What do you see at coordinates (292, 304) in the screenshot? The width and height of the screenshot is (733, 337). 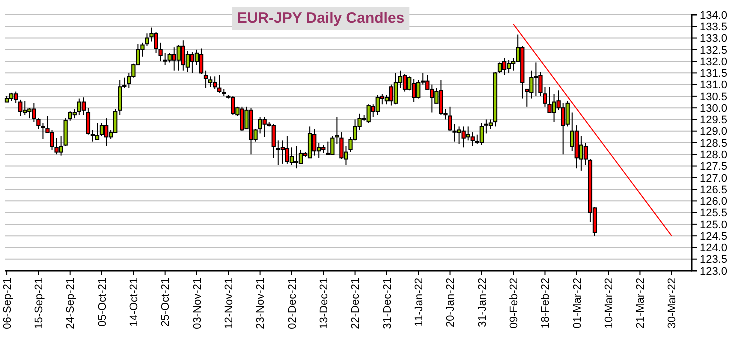 I see `x-tick-label: 02-Dec-21` at bounding box center [292, 304].